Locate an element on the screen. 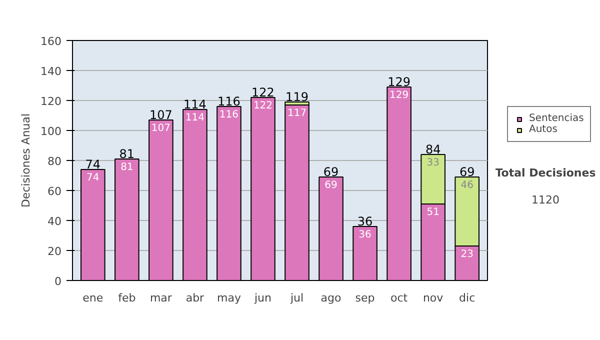  data-label: 36 is located at coordinates (365, 235).